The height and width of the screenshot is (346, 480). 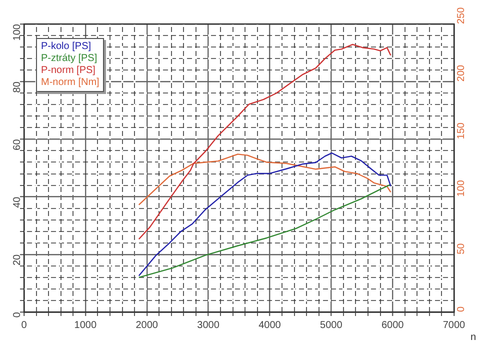 What do you see at coordinates (147, 325) in the screenshot?
I see `x-tick-label: 2000` at bounding box center [147, 325].